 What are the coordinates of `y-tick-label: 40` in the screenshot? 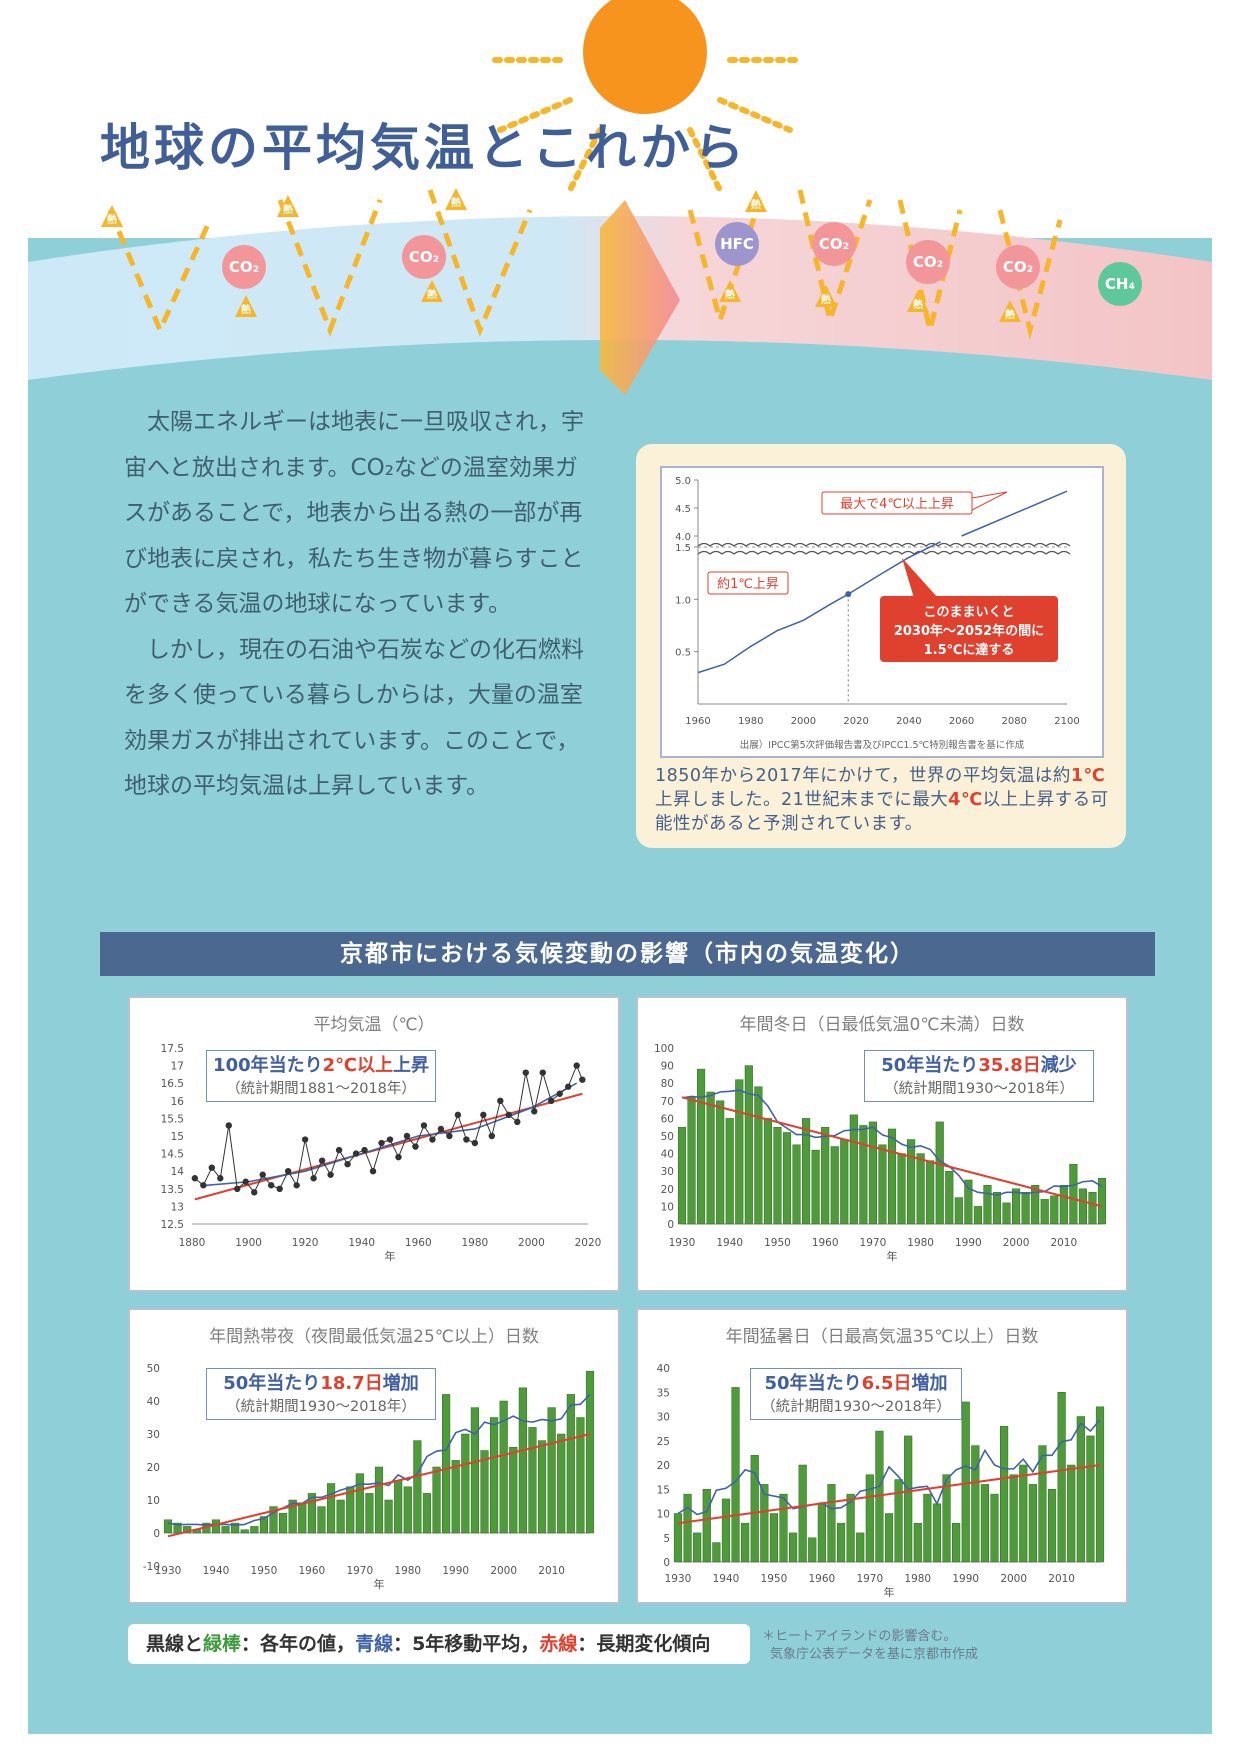 It's located at (663, 1369).